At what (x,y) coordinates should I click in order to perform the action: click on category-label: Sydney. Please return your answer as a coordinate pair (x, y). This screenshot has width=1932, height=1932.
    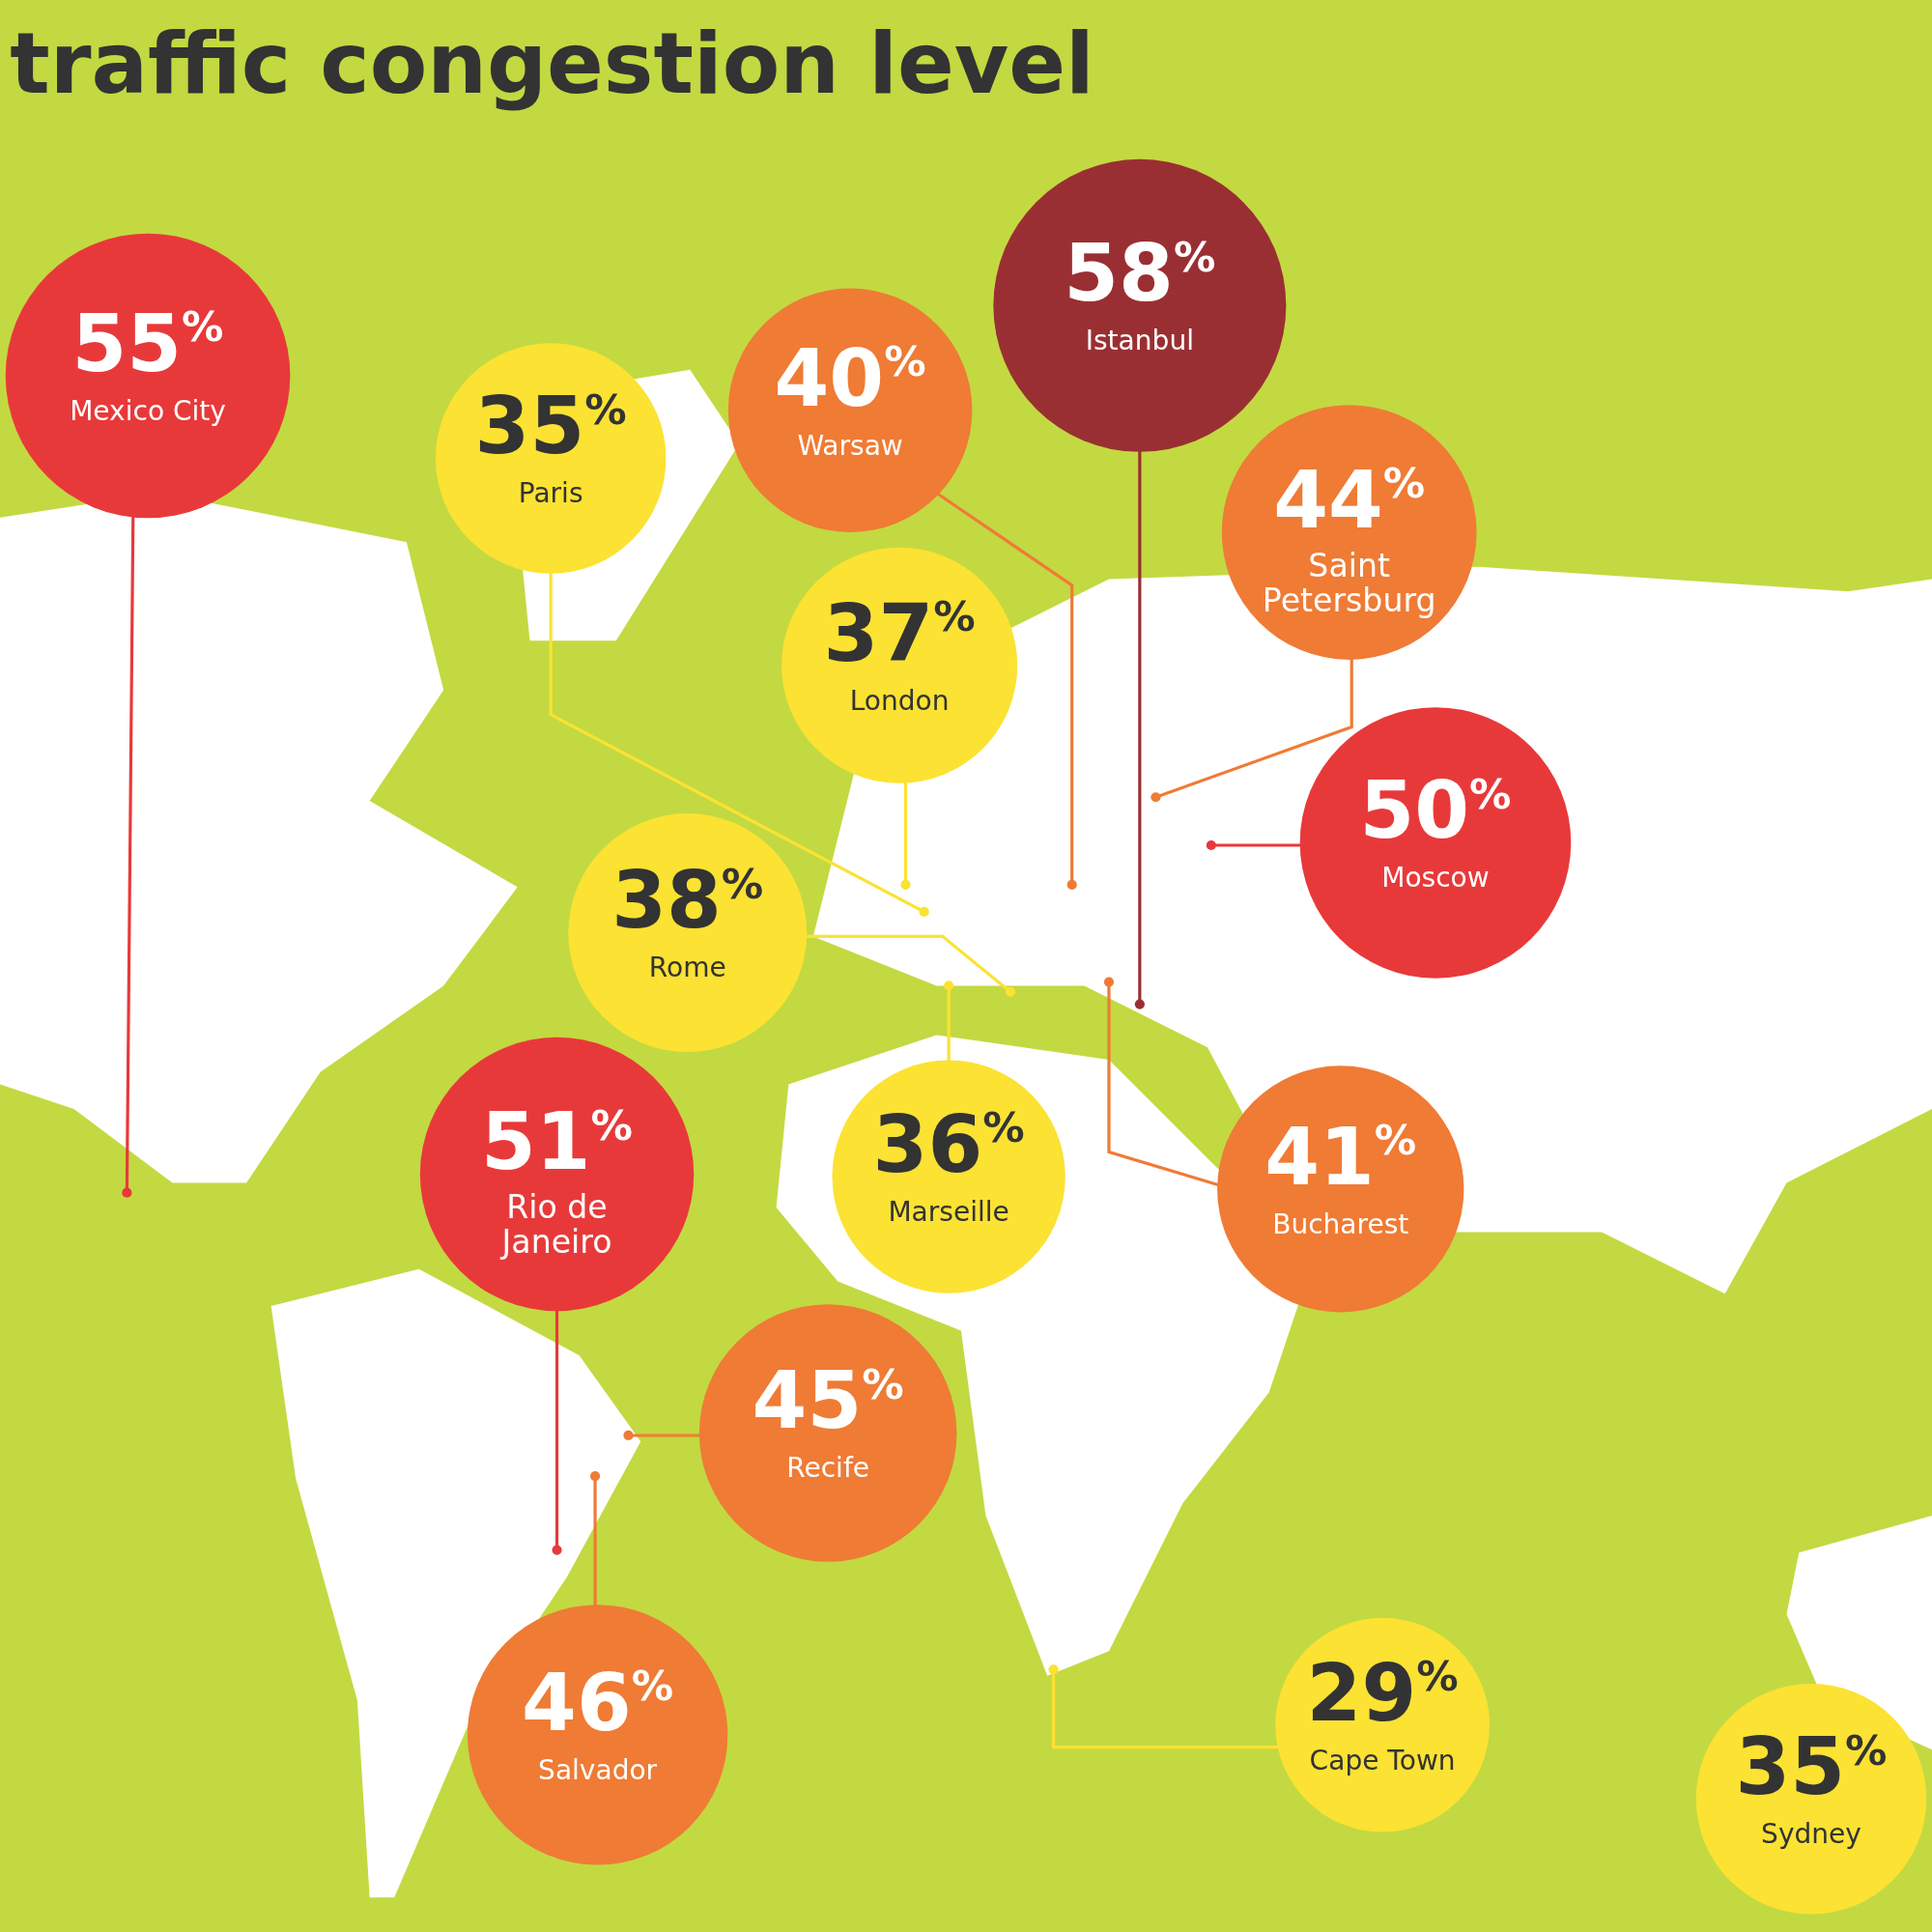
    Looking at the image, I should click on (1811, 1834).